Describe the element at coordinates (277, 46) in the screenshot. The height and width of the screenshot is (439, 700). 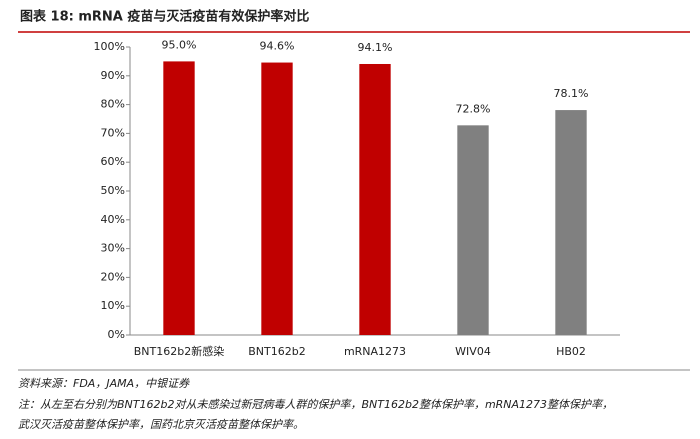
I see `value-label: 94.6%` at that location.